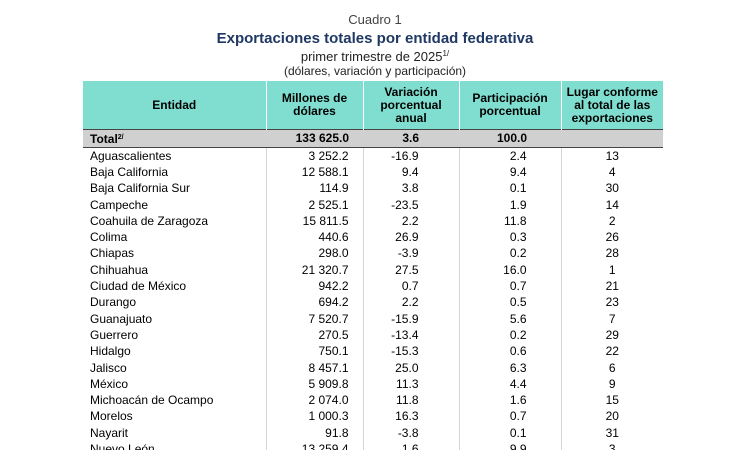 The width and height of the screenshot is (750, 450). I want to click on table-row: Jalisco 8 457.1 25.0 6.3 6, so click(373, 368).